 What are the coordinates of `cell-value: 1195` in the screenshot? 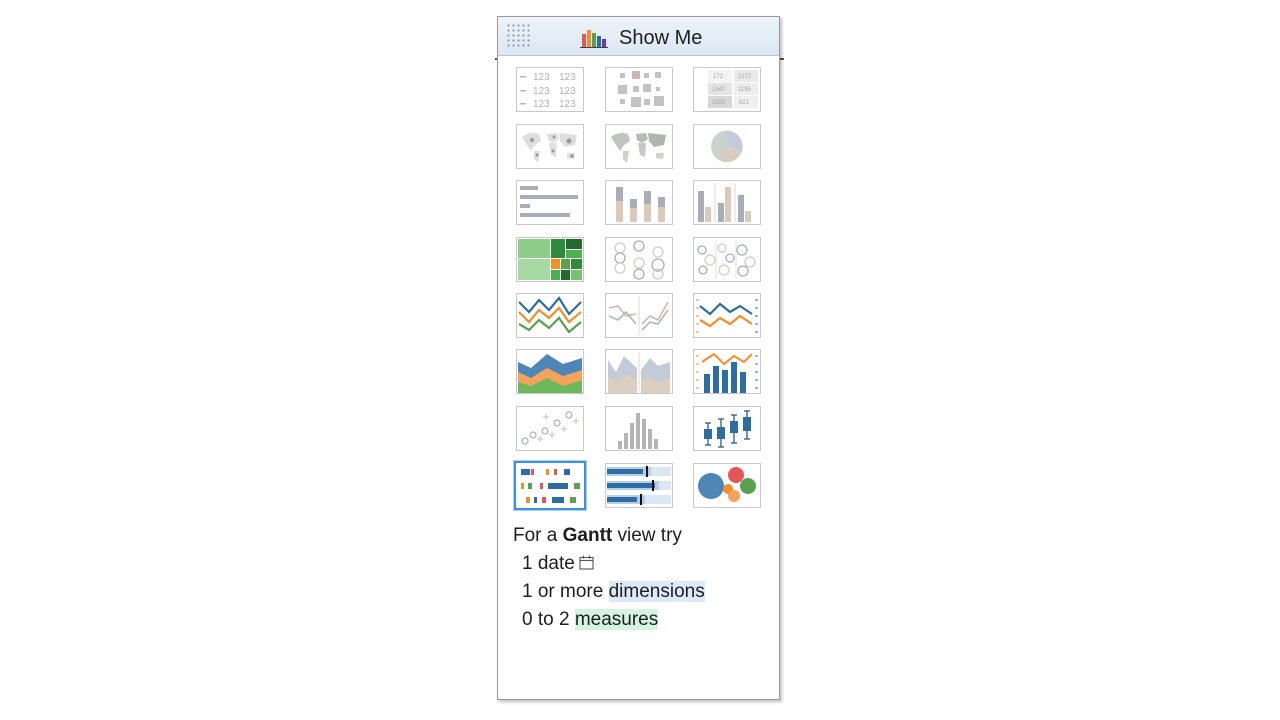 It's located at (745, 90).